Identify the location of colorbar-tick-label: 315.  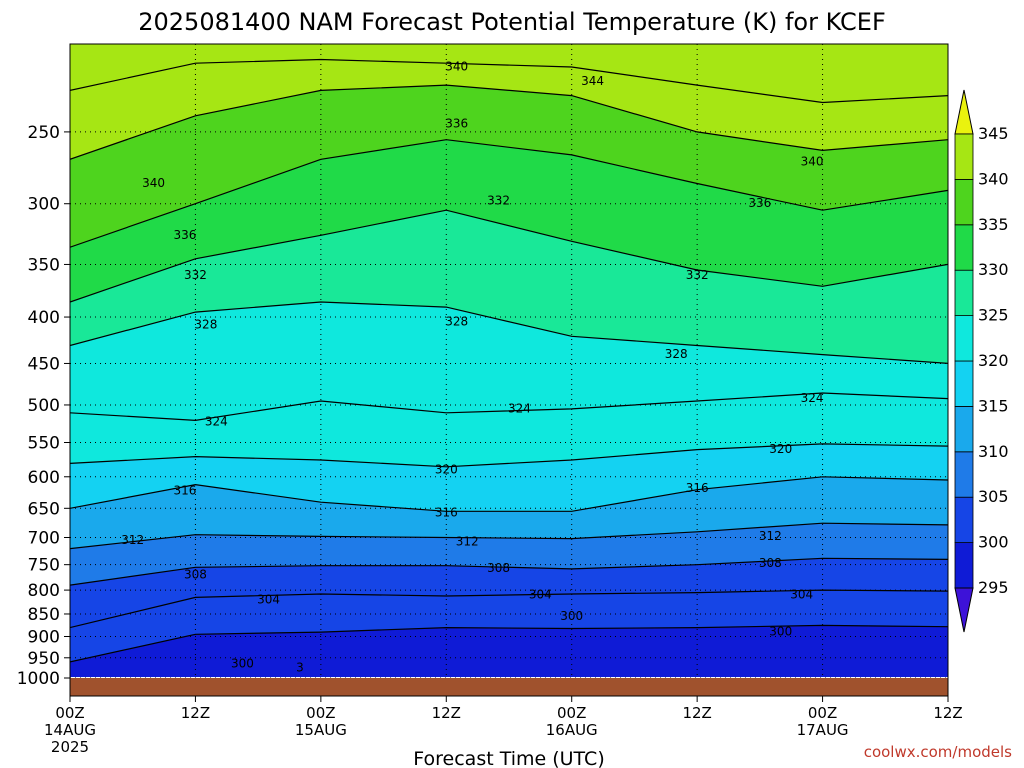
(993, 405).